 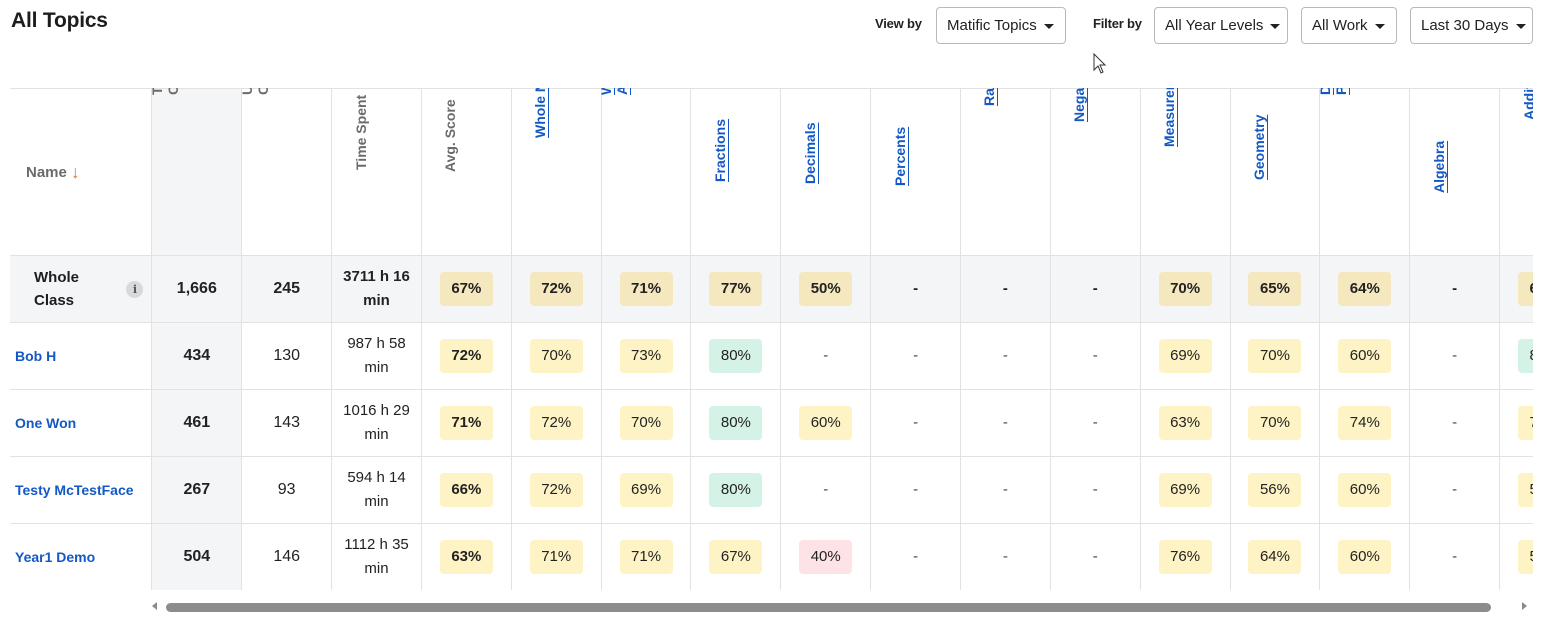 What do you see at coordinates (826, 289) in the screenshot?
I see `topic-score-cell: 50%` at bounding box center [826, 289].